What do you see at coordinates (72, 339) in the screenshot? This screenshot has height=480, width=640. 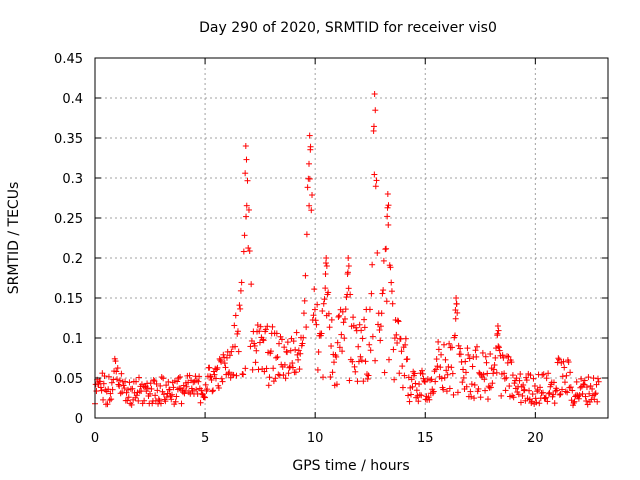 I see `y-tick-label: 0.1` at bounding box center [72, 339].